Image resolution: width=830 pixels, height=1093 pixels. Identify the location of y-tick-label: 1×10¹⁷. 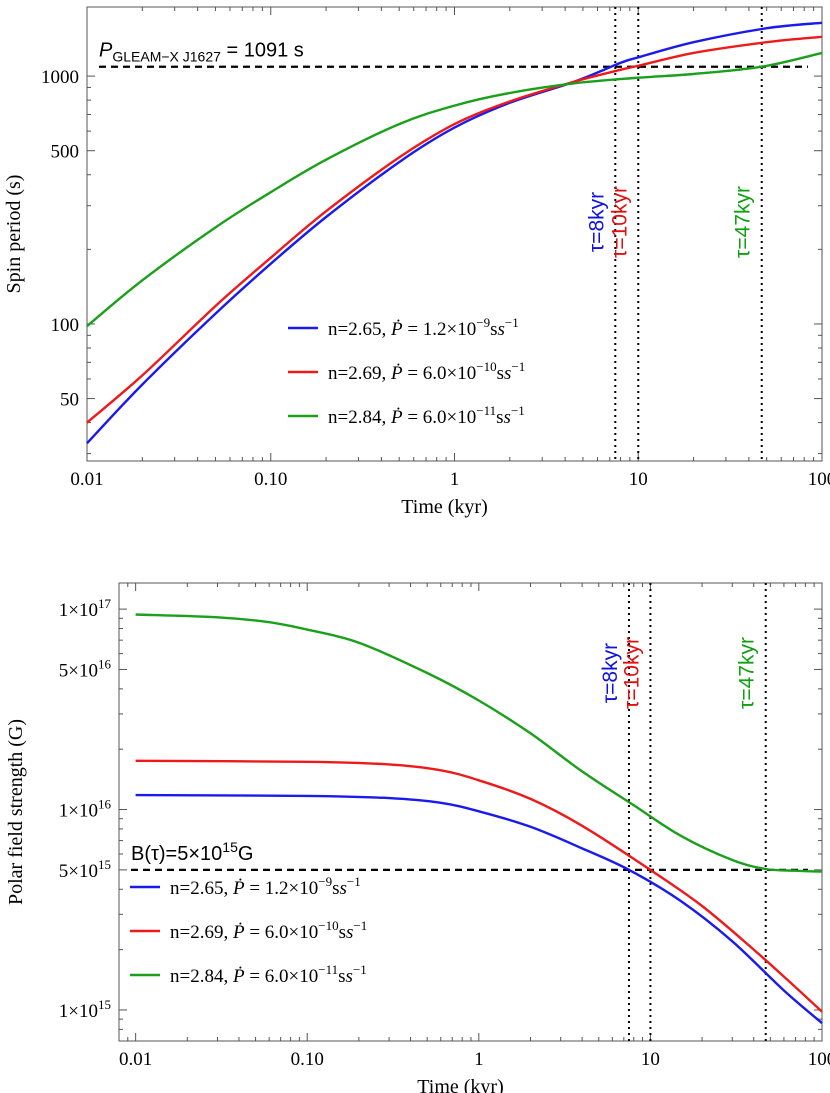
(85, 608).